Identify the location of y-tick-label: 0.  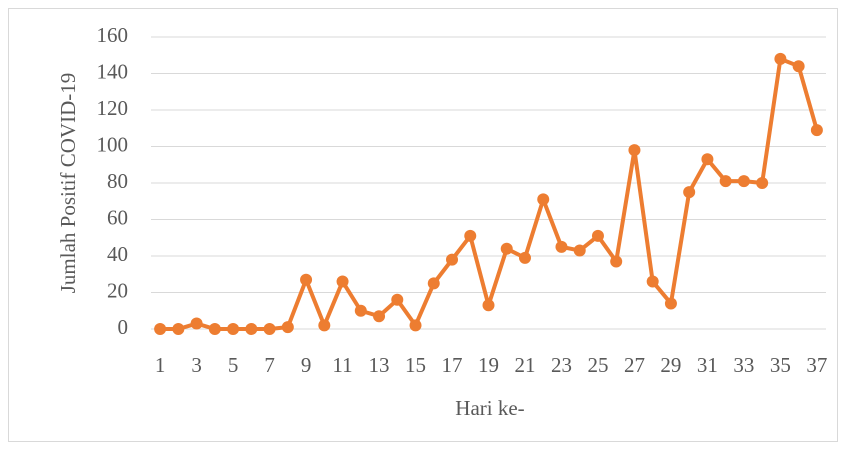
(123, 327).